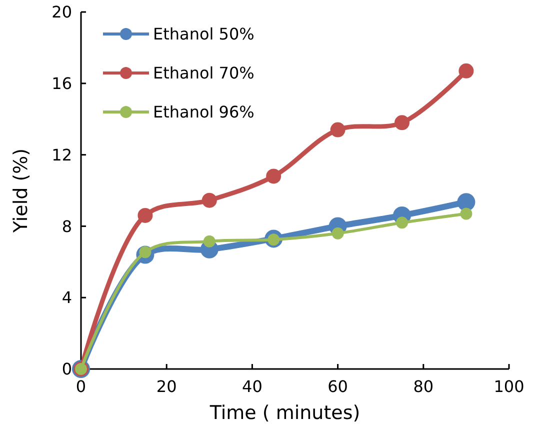 Image resolution: width=545 pixels, height=447 pixels. Describe the element at coordinates (252, 386) in the screenshot. I see `x-tick-label: 40` at that location.